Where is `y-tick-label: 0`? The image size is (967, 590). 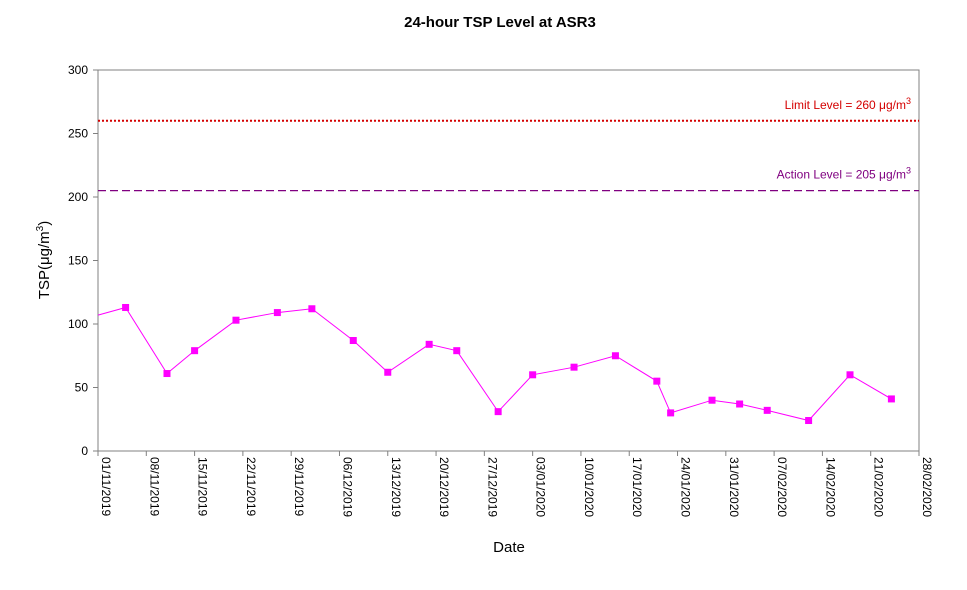
y-tick-label: 0 is located at coordinates (84, 451).